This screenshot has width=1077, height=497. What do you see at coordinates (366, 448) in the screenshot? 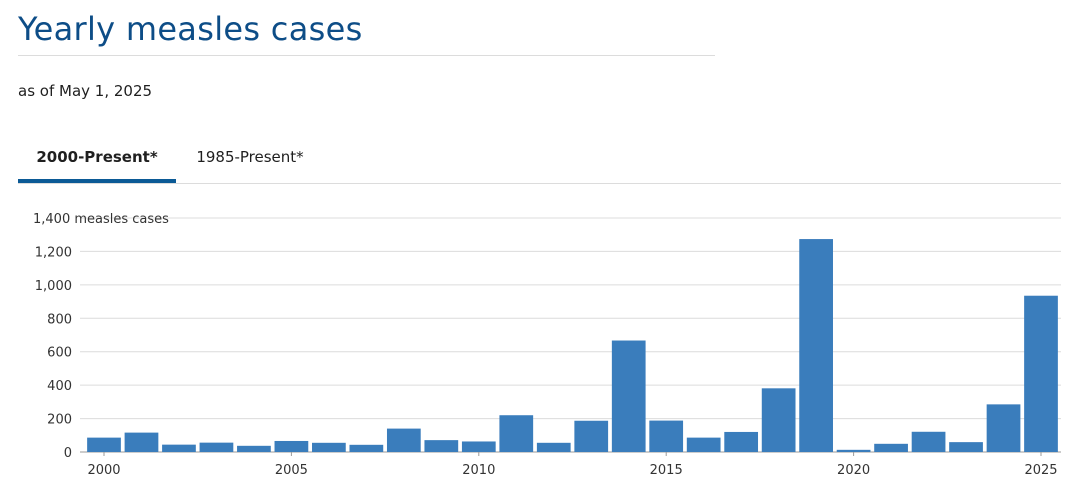
I see `bar-2007` at bounding box center [366, 448].